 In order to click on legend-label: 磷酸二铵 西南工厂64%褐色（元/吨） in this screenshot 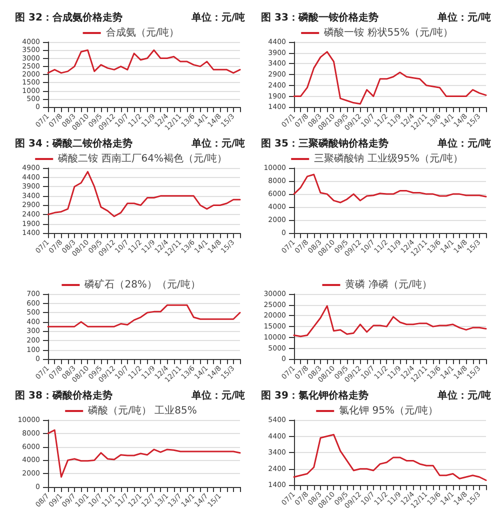, I will do `click(142, 158)`.